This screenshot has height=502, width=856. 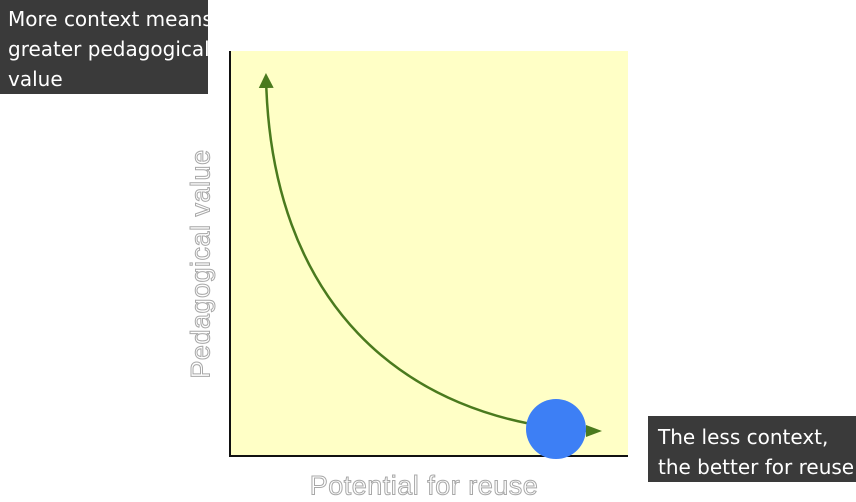 I want to click on reuse-marker-dot, so click(x=556, y=429).